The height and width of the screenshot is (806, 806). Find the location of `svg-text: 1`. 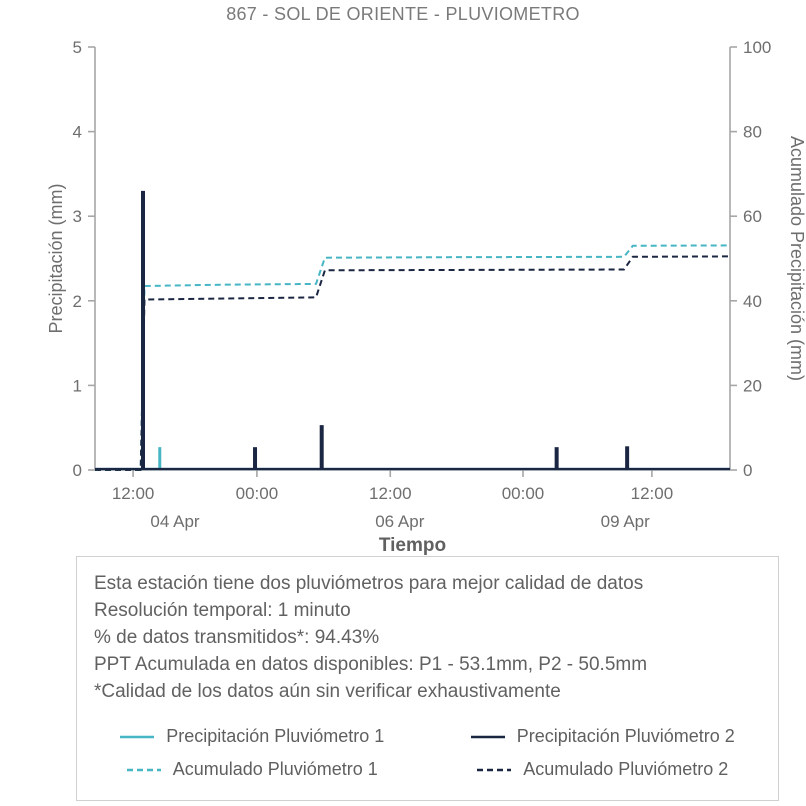

svg-text: 1 is located at coordinates (77, 385).